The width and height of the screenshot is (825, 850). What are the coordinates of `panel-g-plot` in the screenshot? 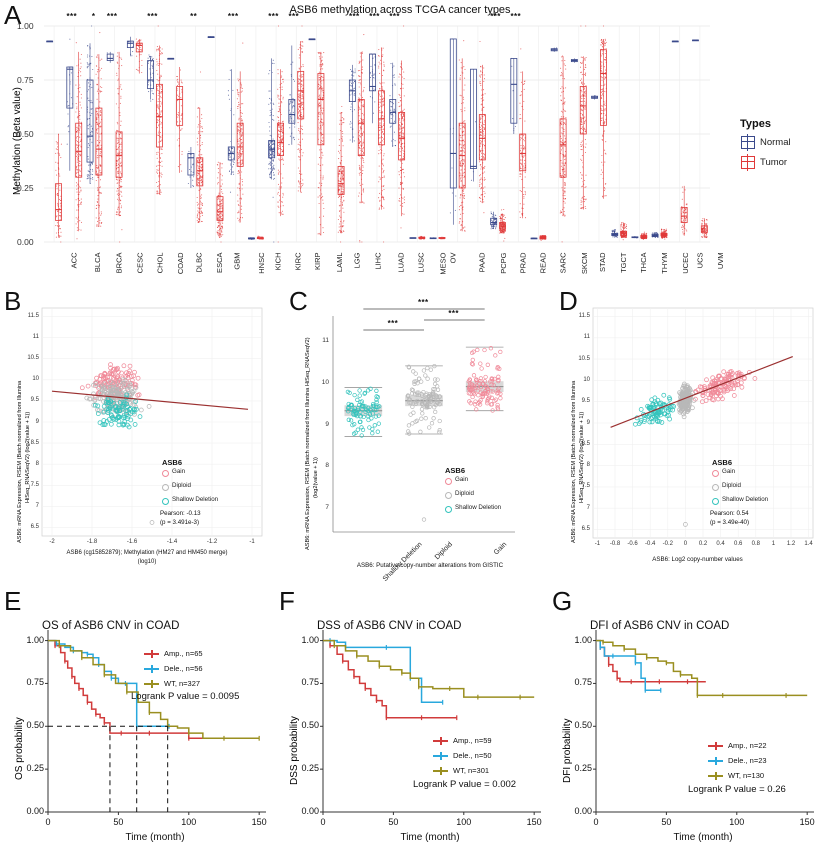 It's located at (686, 715).